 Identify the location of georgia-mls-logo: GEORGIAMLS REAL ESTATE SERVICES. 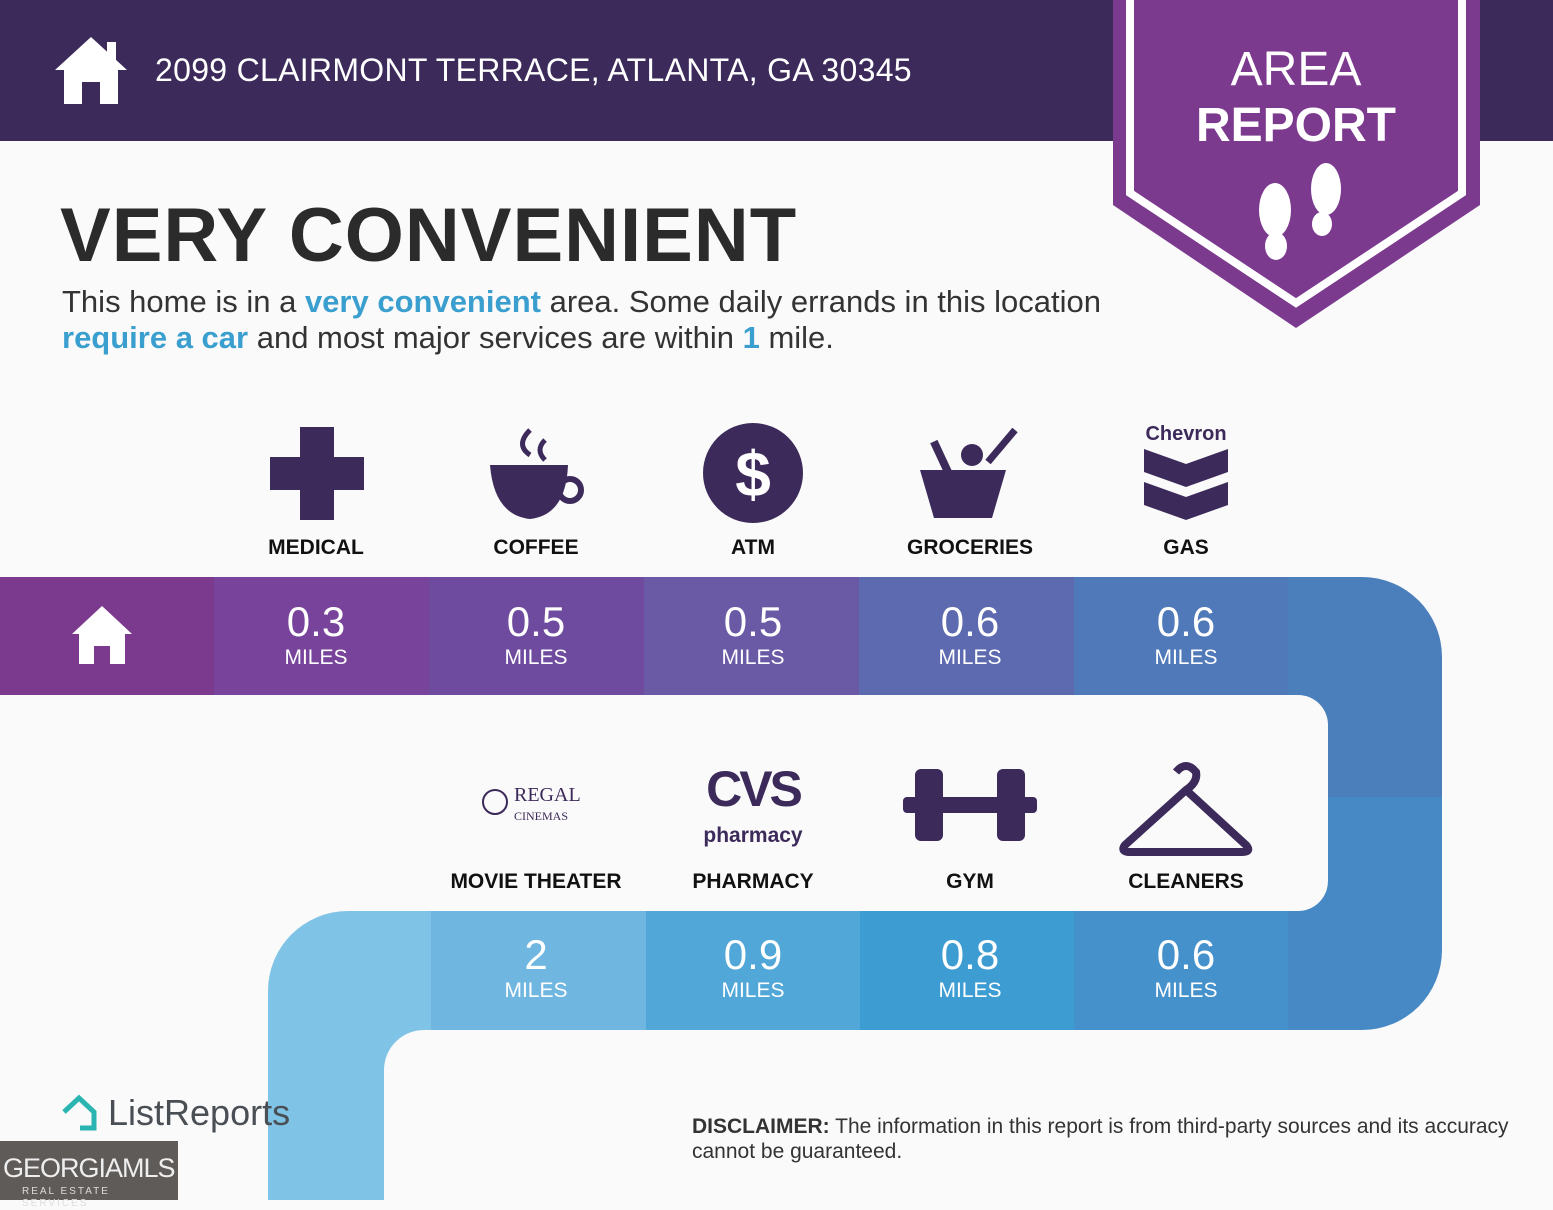
(89, 1175).